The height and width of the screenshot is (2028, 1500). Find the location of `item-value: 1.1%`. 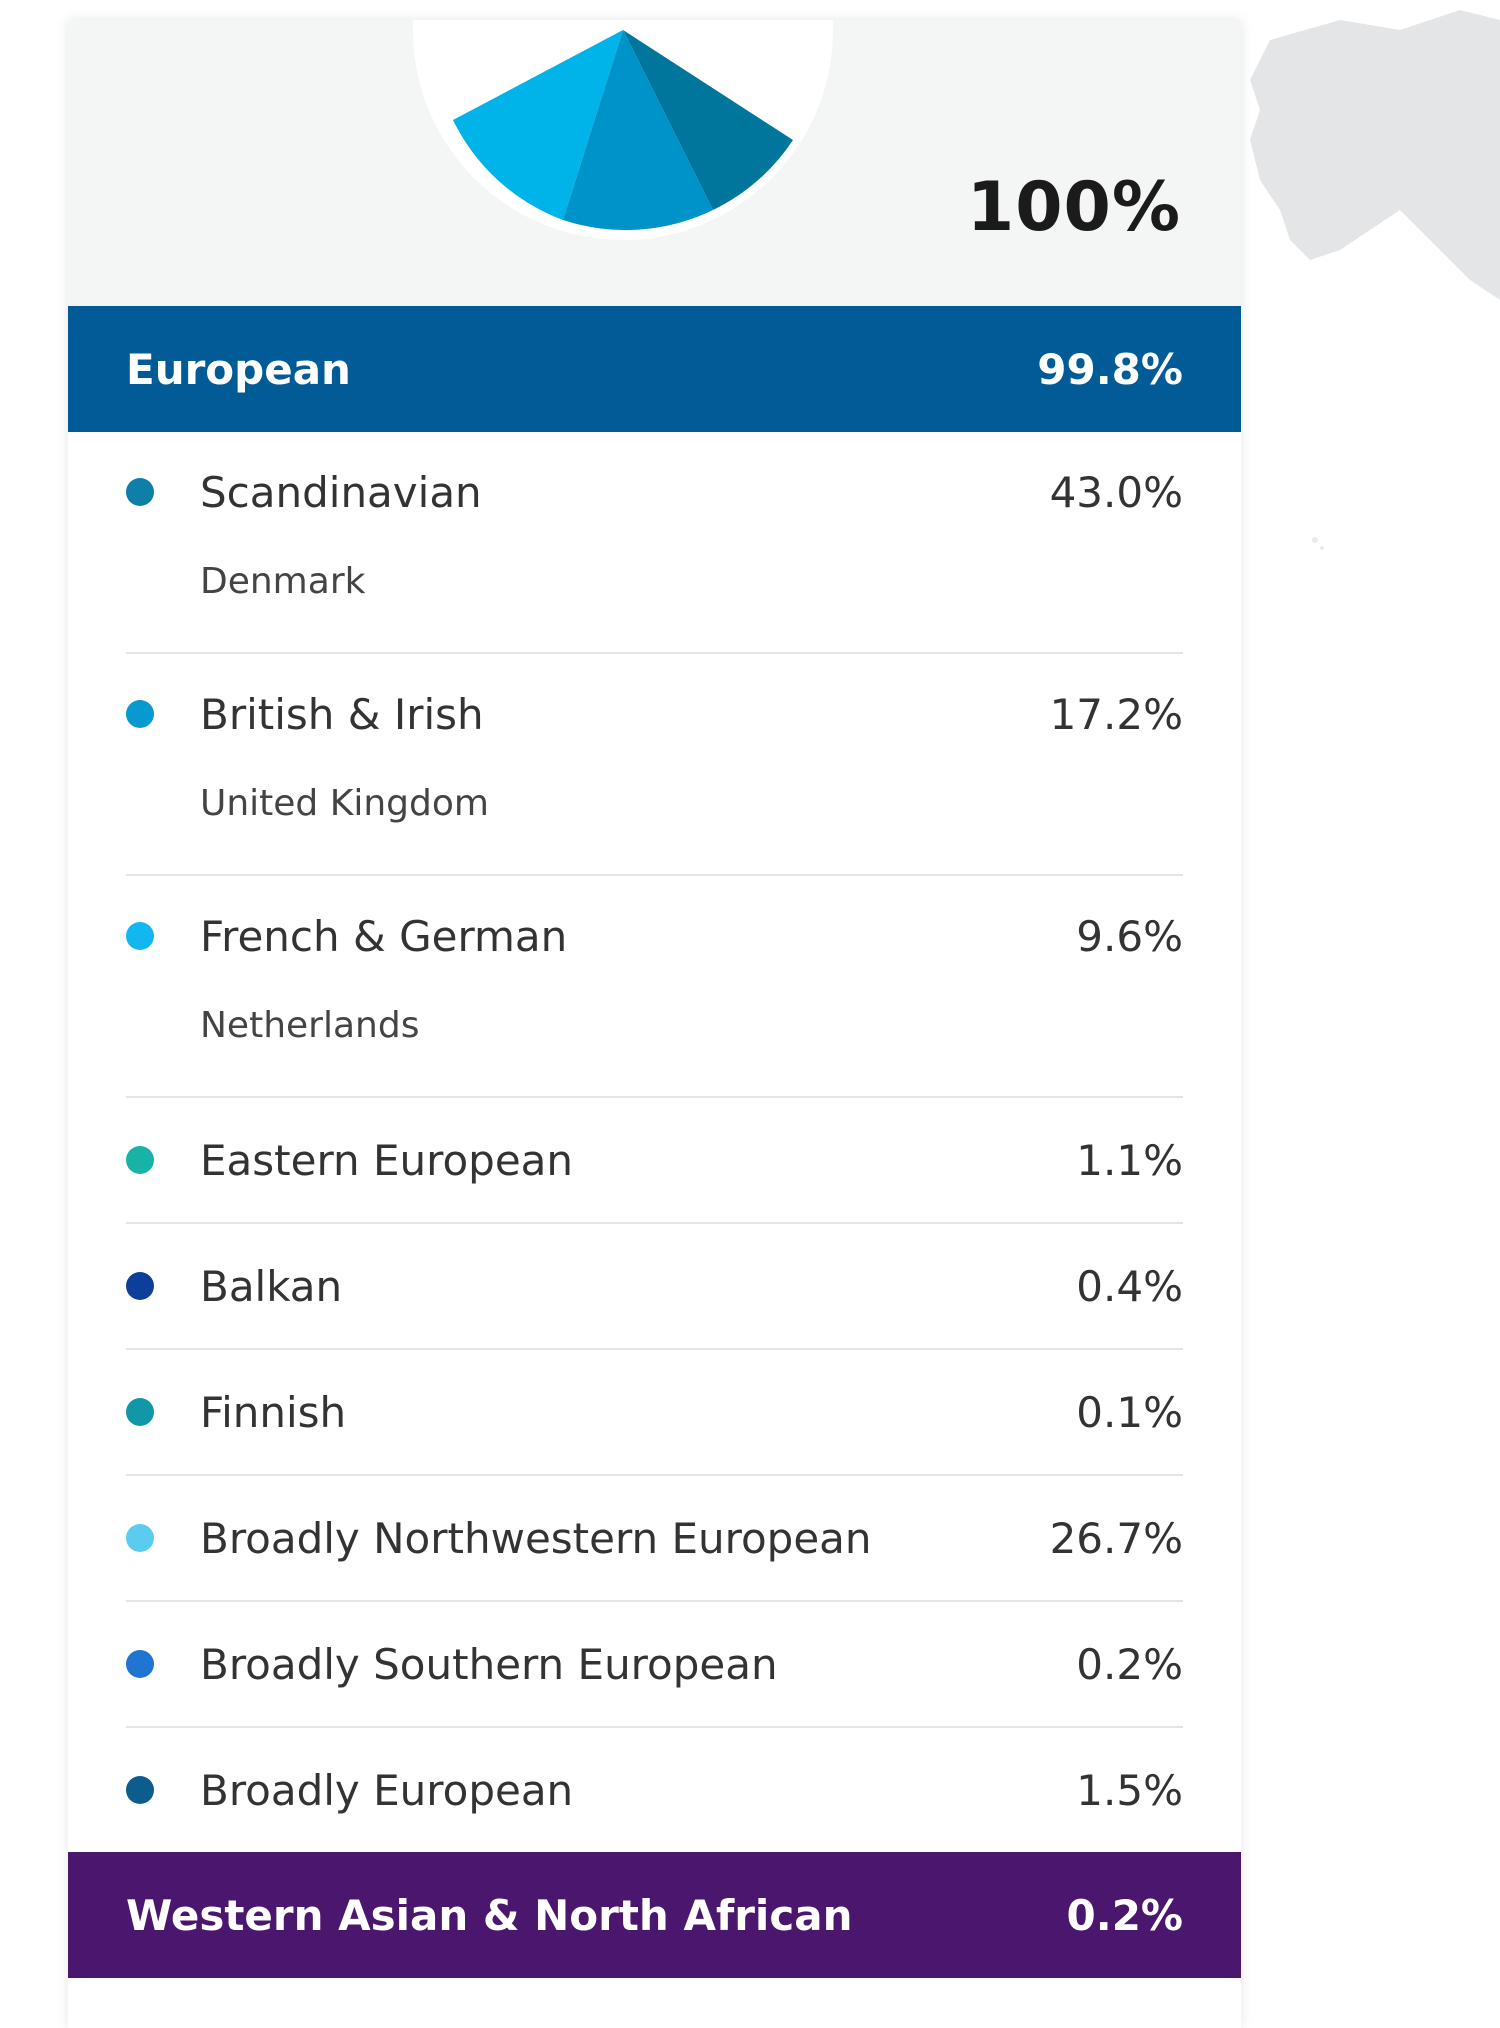

item-value: 1.1% is located at coordinates (1129, 1160).